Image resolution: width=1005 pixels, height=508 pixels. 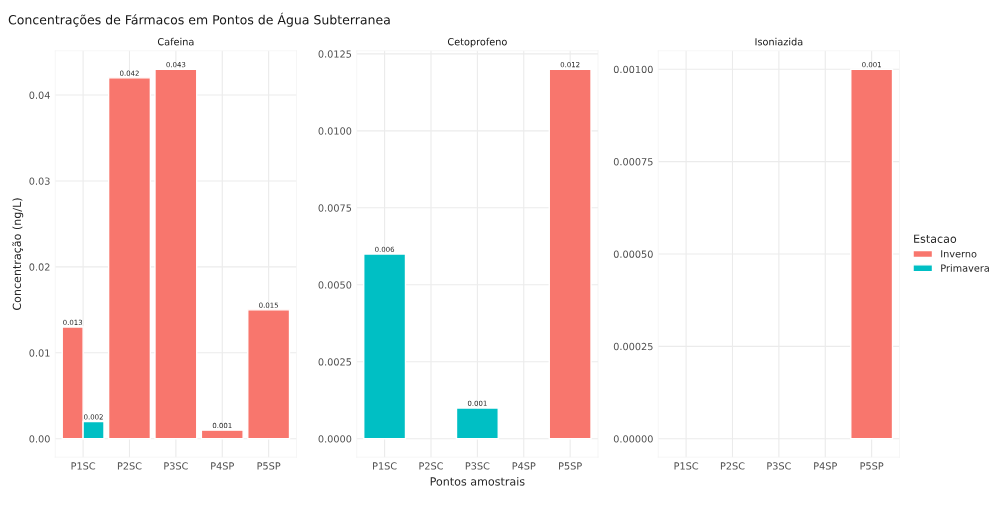 I want to click on y-tick-label: 0.0100, so click(x=335, y=131).